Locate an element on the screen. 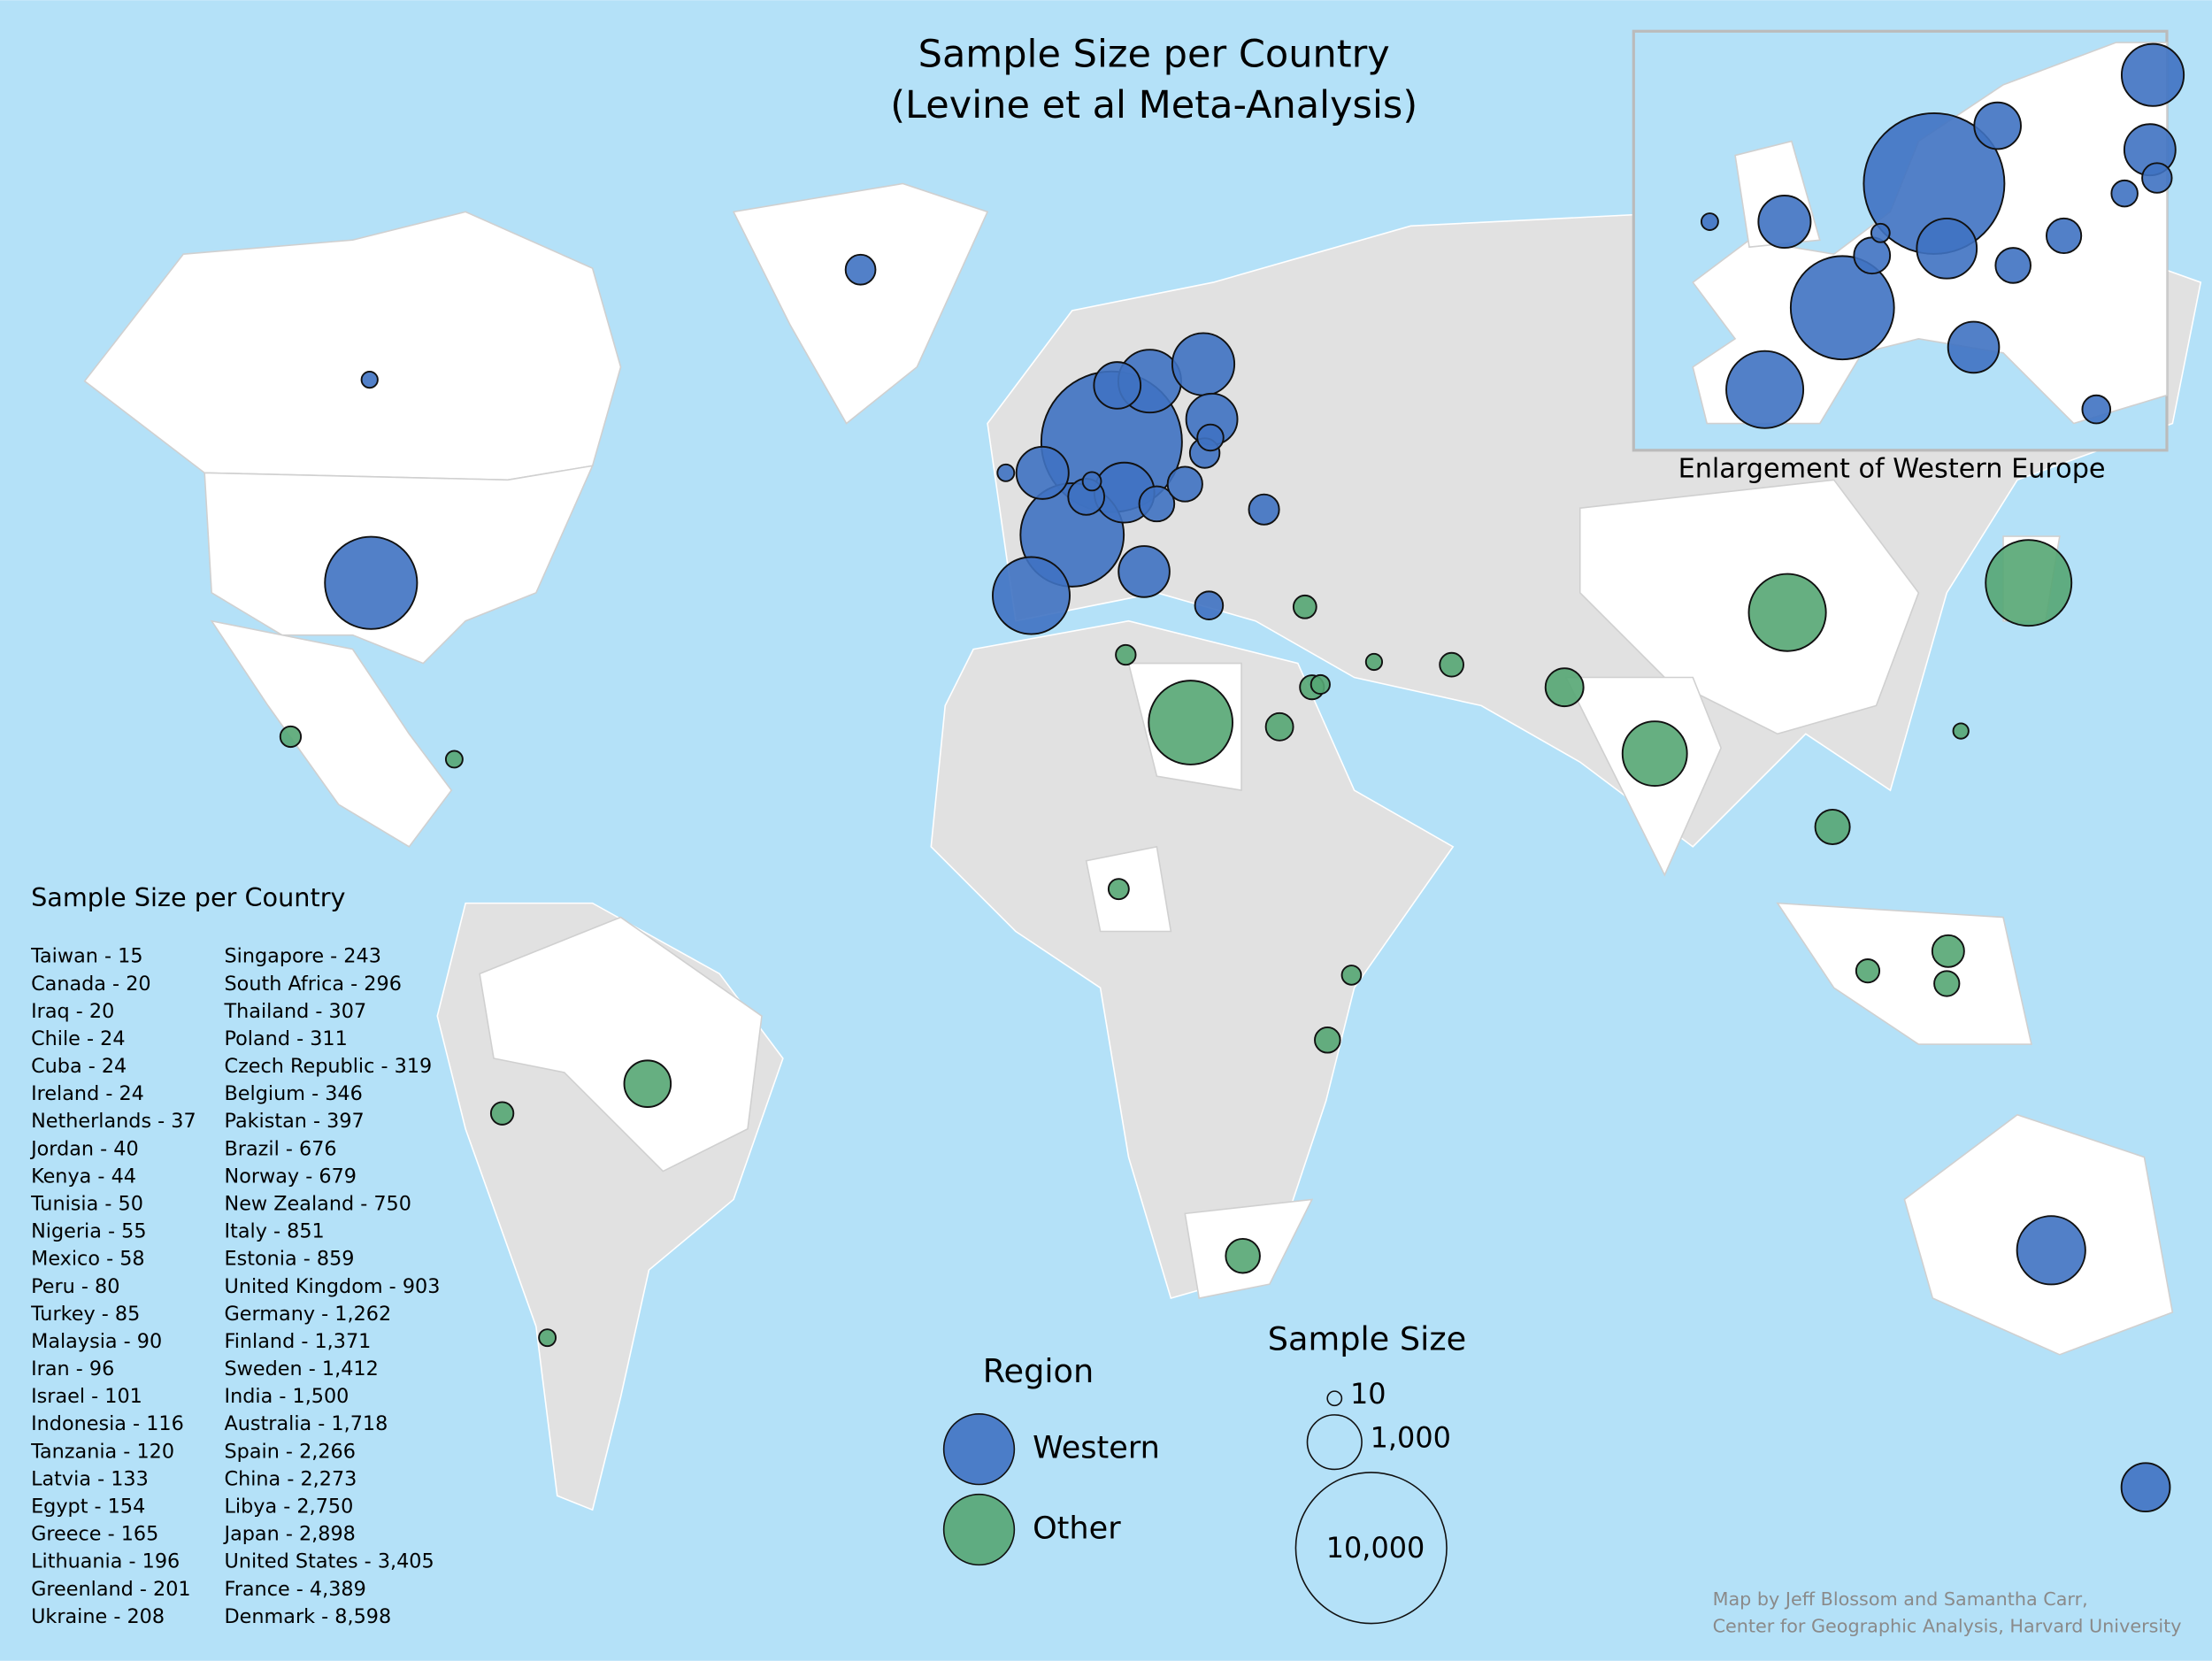 The image size is (2212, 1661). list-entry: Denmark - 8,598 is located at coordinates (309, 1616).